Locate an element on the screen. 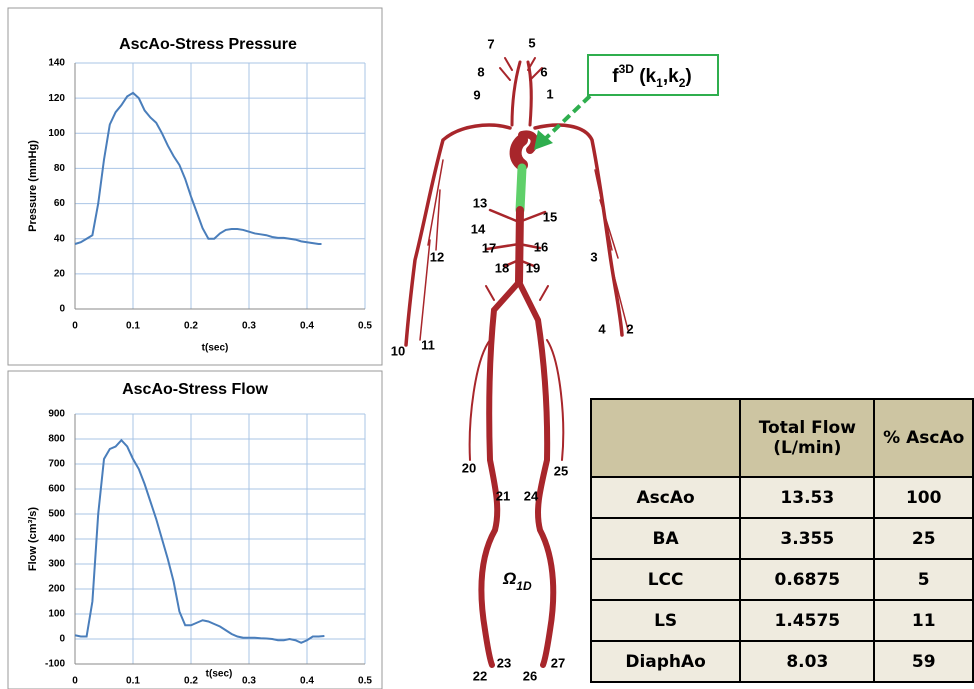  label-part: f is located at coordinates (615, 76).